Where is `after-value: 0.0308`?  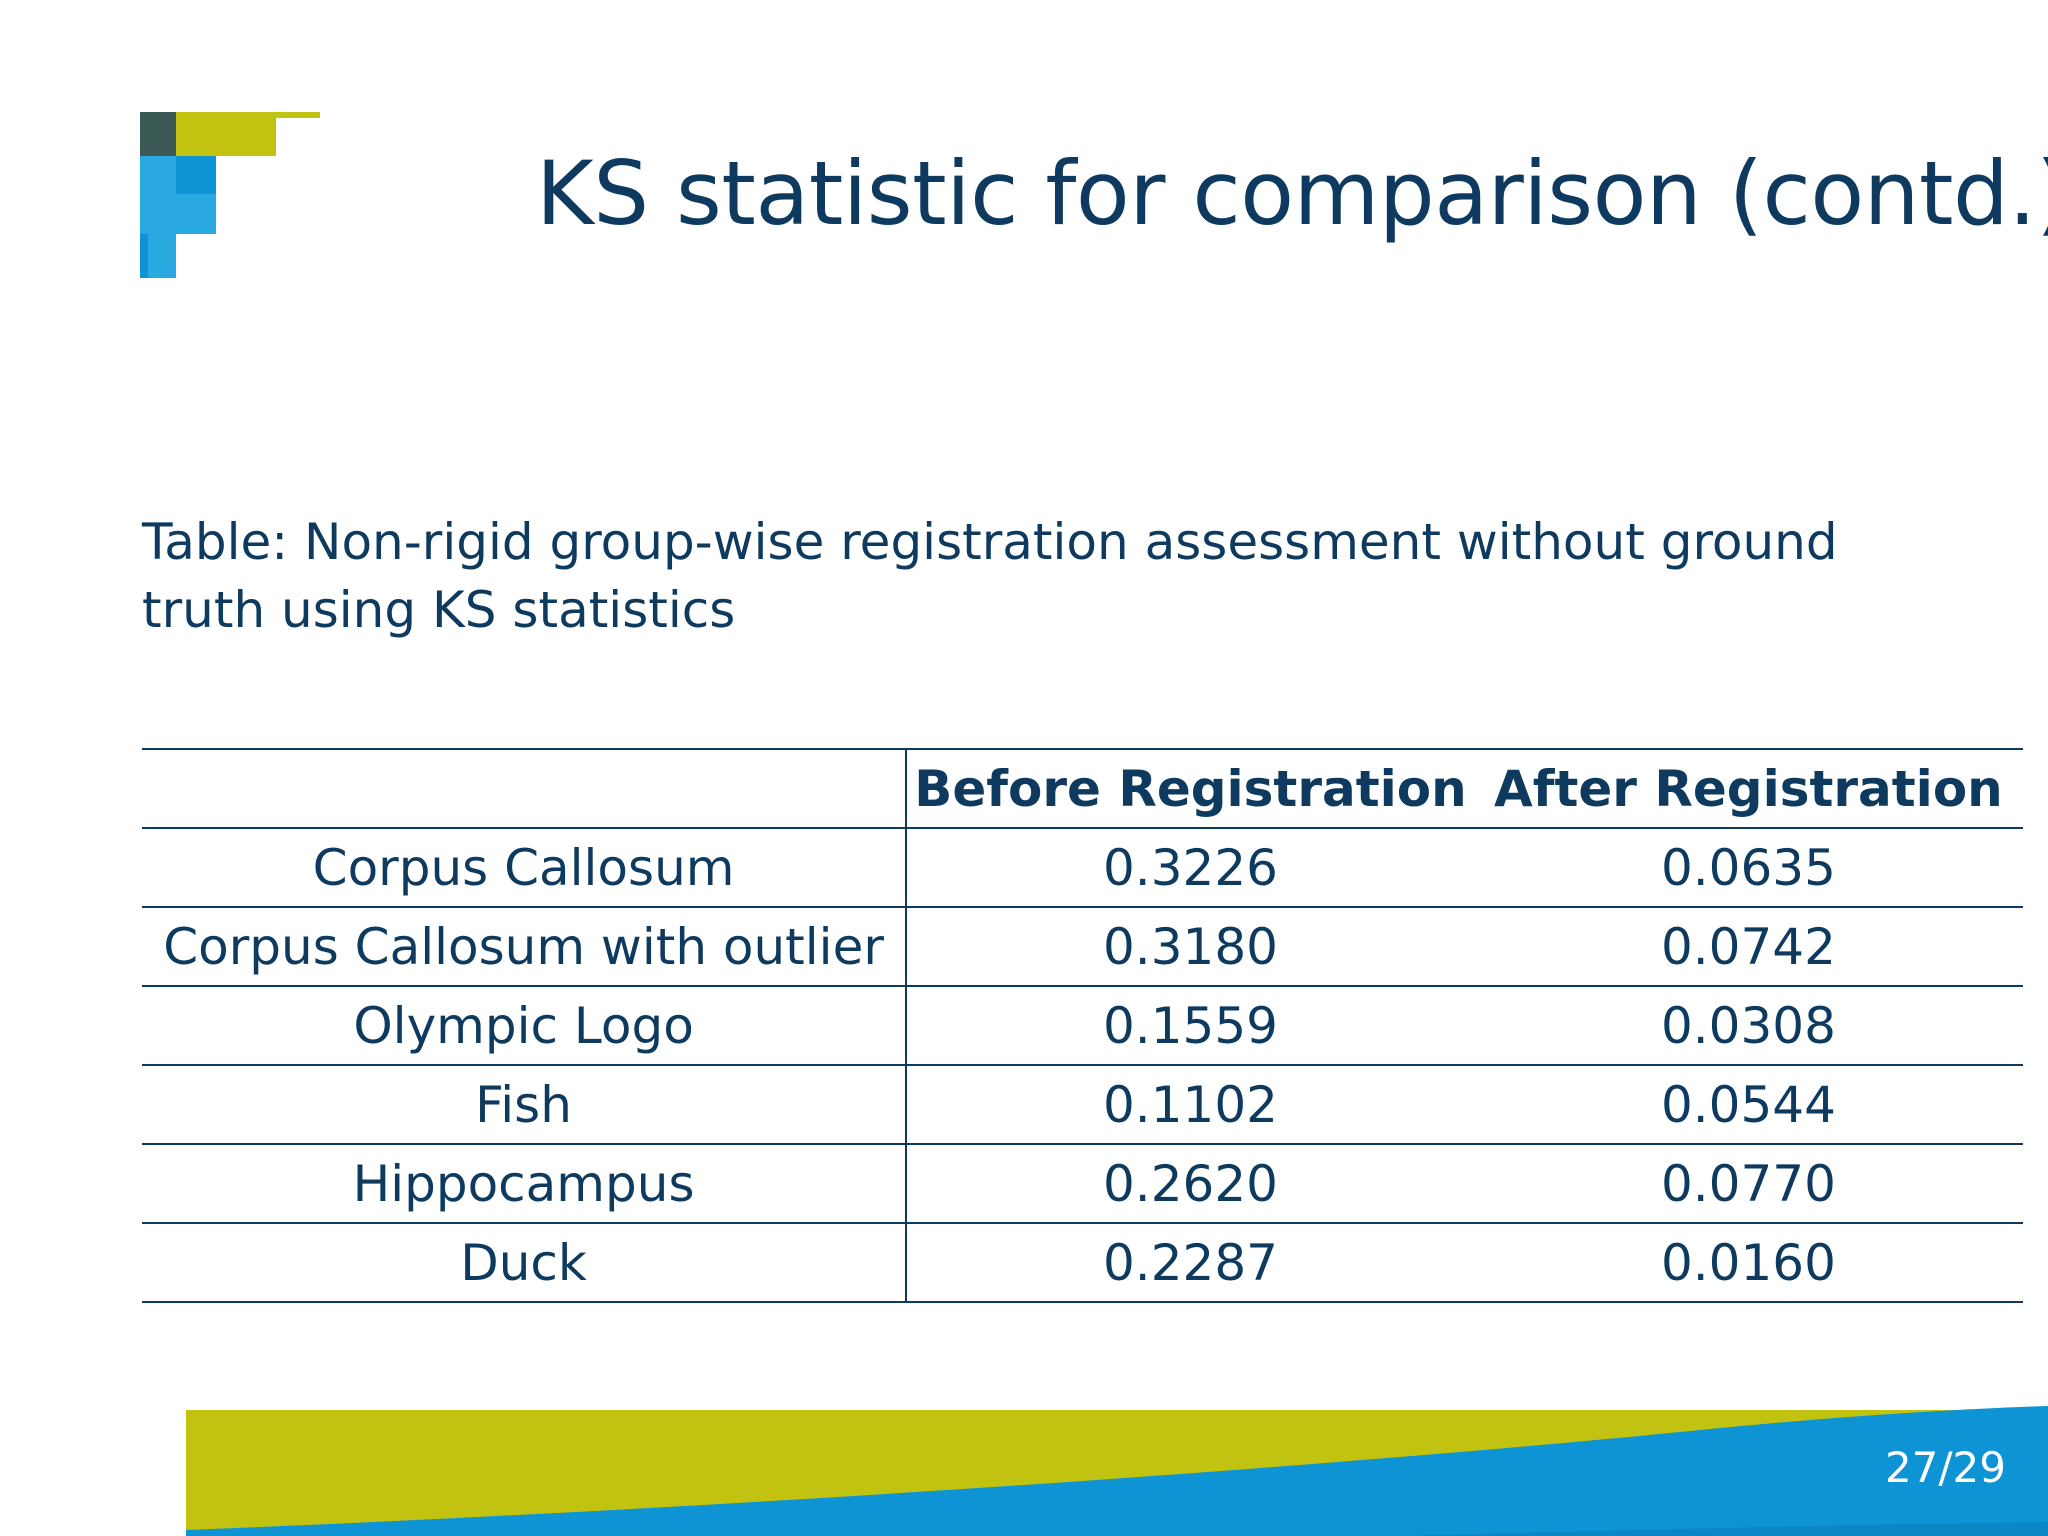
after-value: 0.0308 is located at coordinates (1748, 1026).